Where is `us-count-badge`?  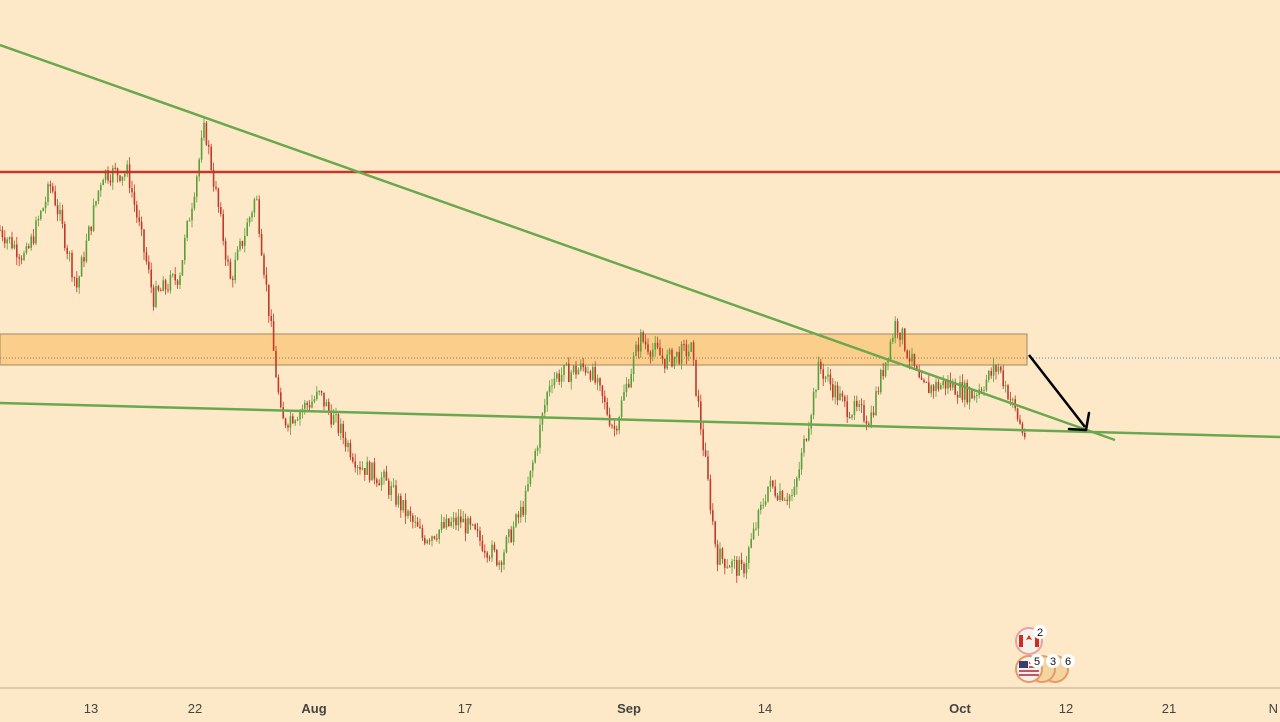 us-count-badge is located at coordinates (1053, 661).